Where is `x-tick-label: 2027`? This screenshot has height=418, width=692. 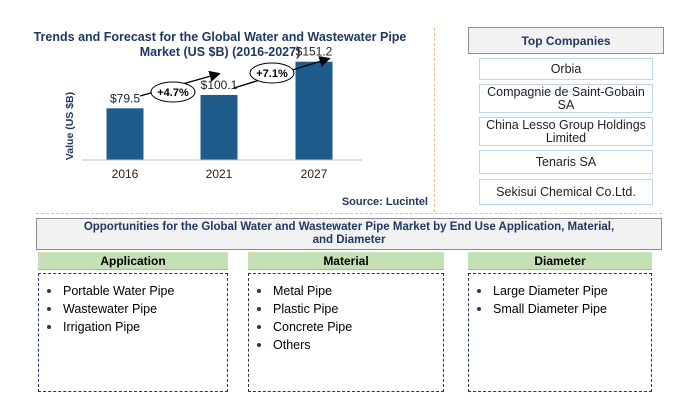 x-tick-label: 2027 is located at coordinates (314, 174).